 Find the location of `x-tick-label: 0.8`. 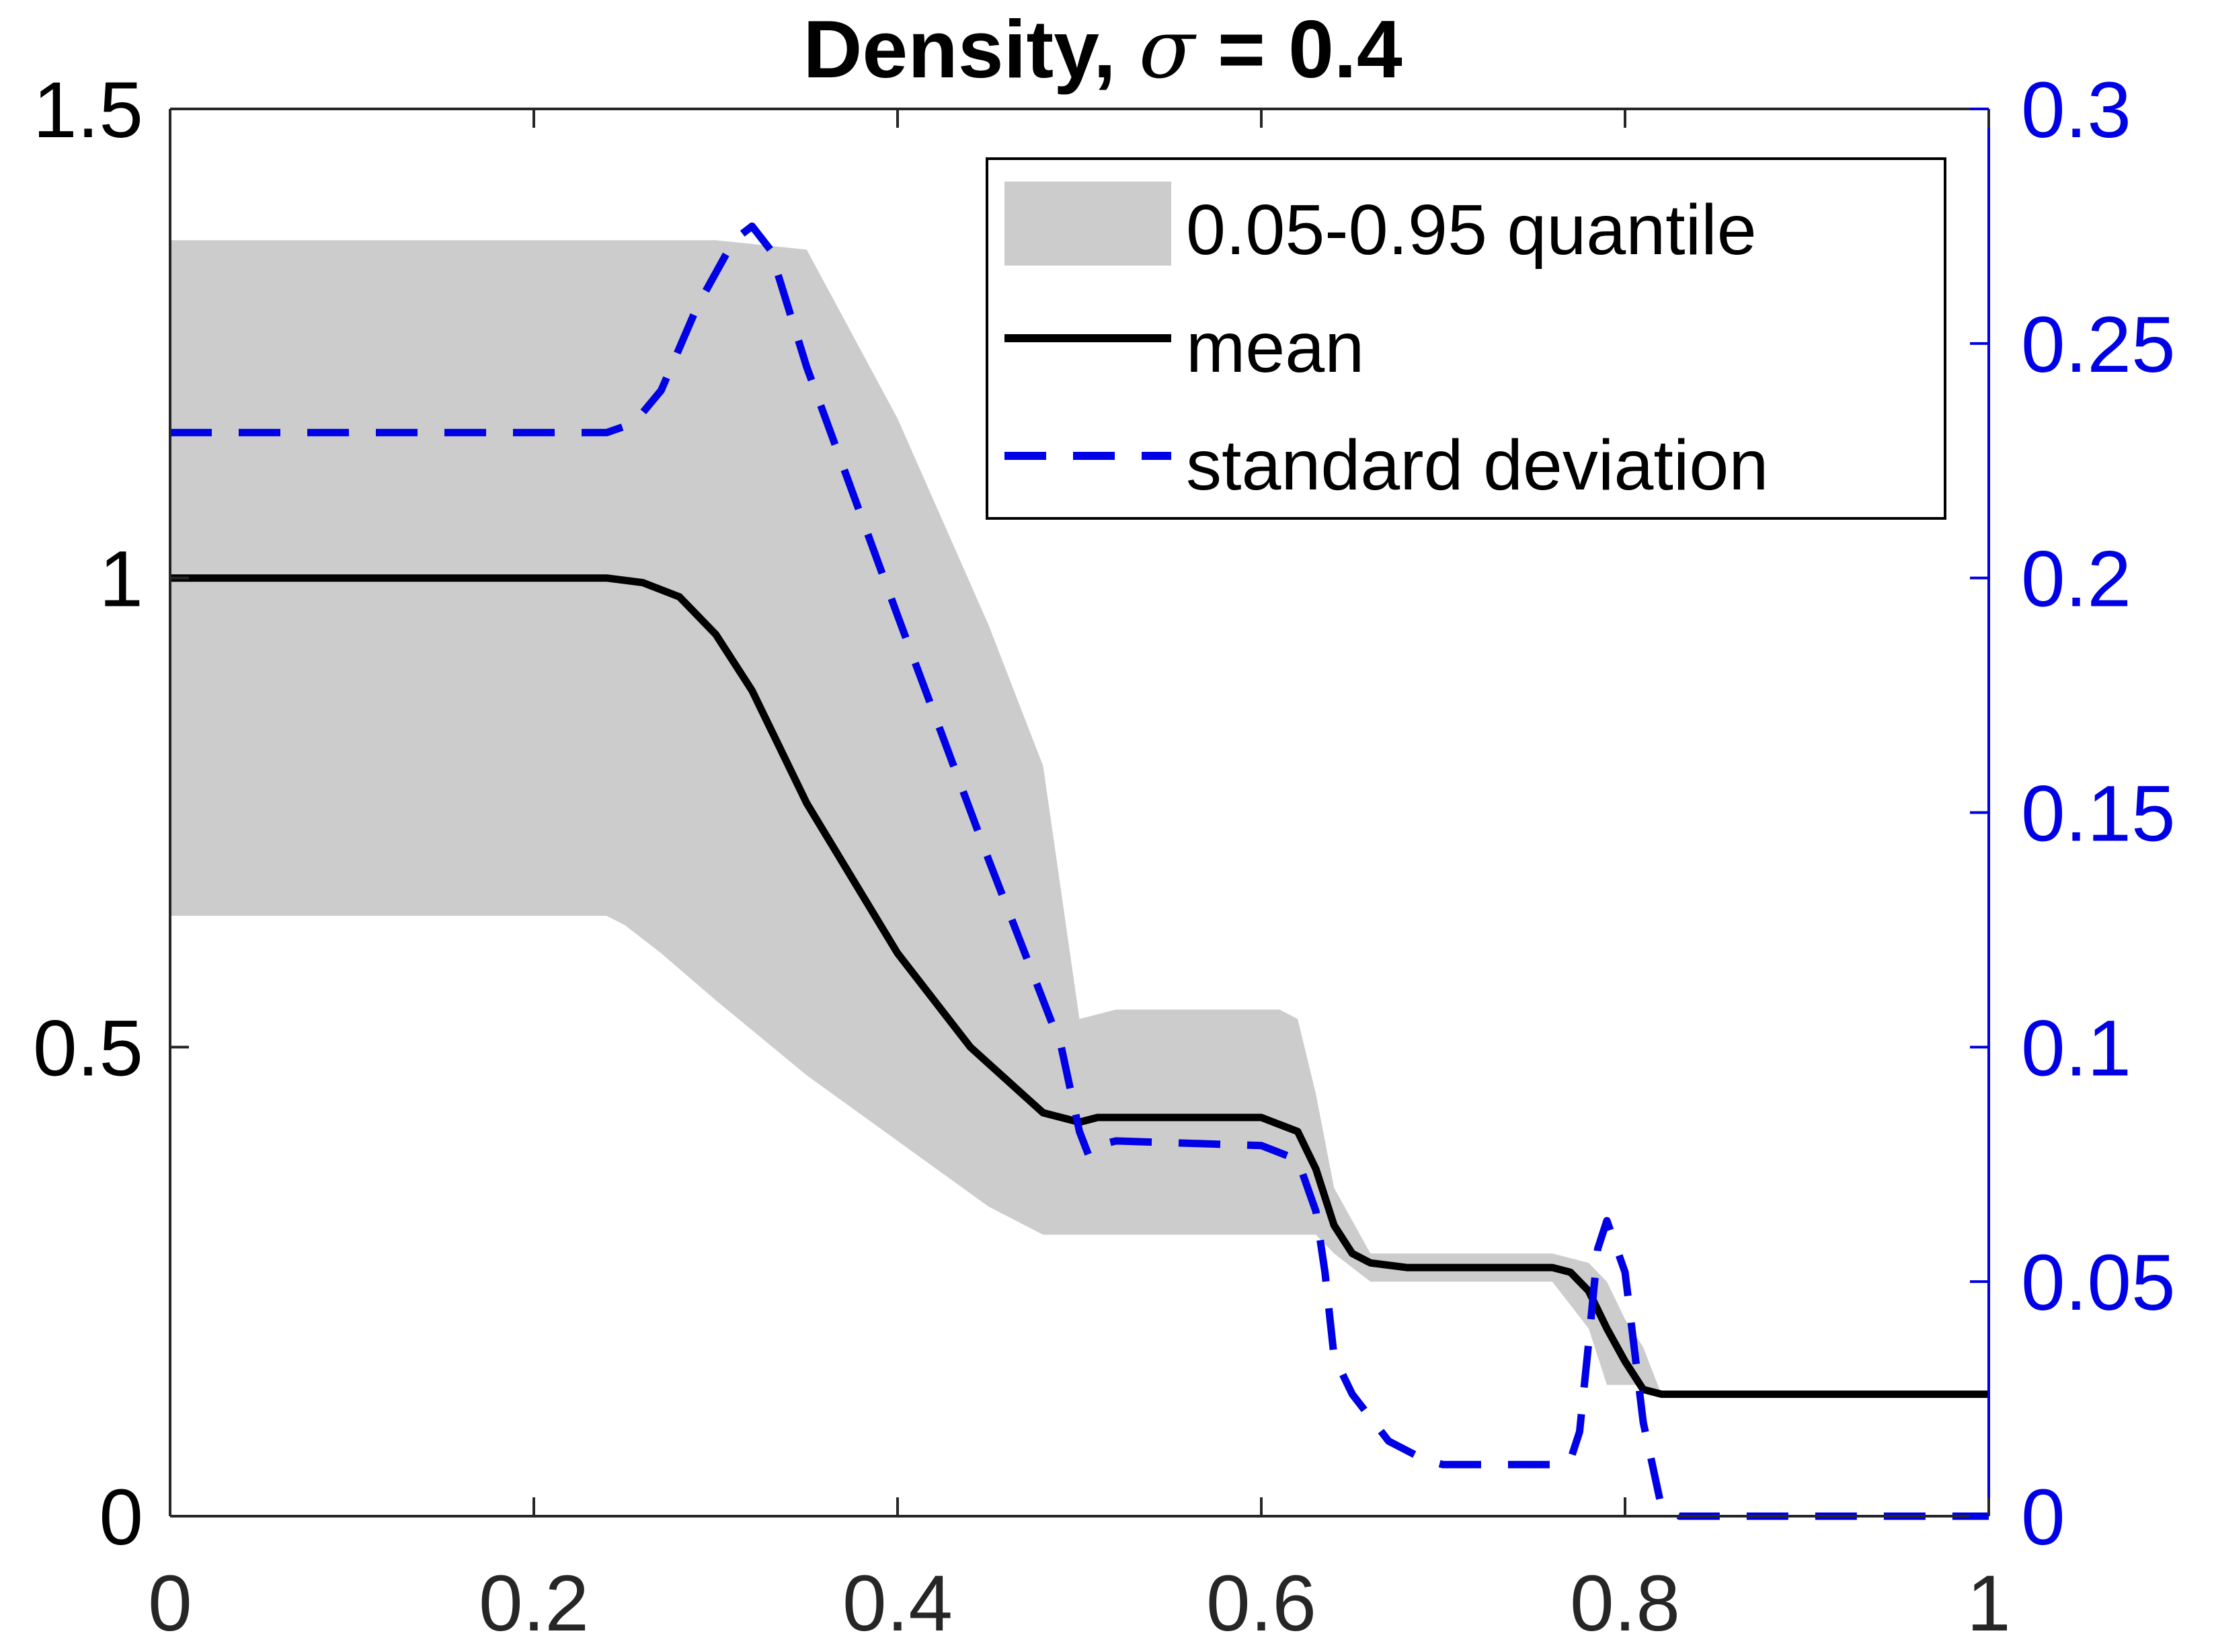

x-tick-label: 0.8 is located at coordinates (1625, 1603).